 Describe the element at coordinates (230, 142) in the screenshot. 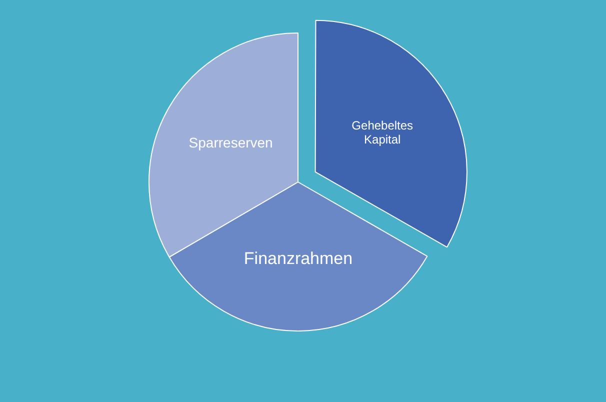

I see `slice-label: Sparreserven` at that location.